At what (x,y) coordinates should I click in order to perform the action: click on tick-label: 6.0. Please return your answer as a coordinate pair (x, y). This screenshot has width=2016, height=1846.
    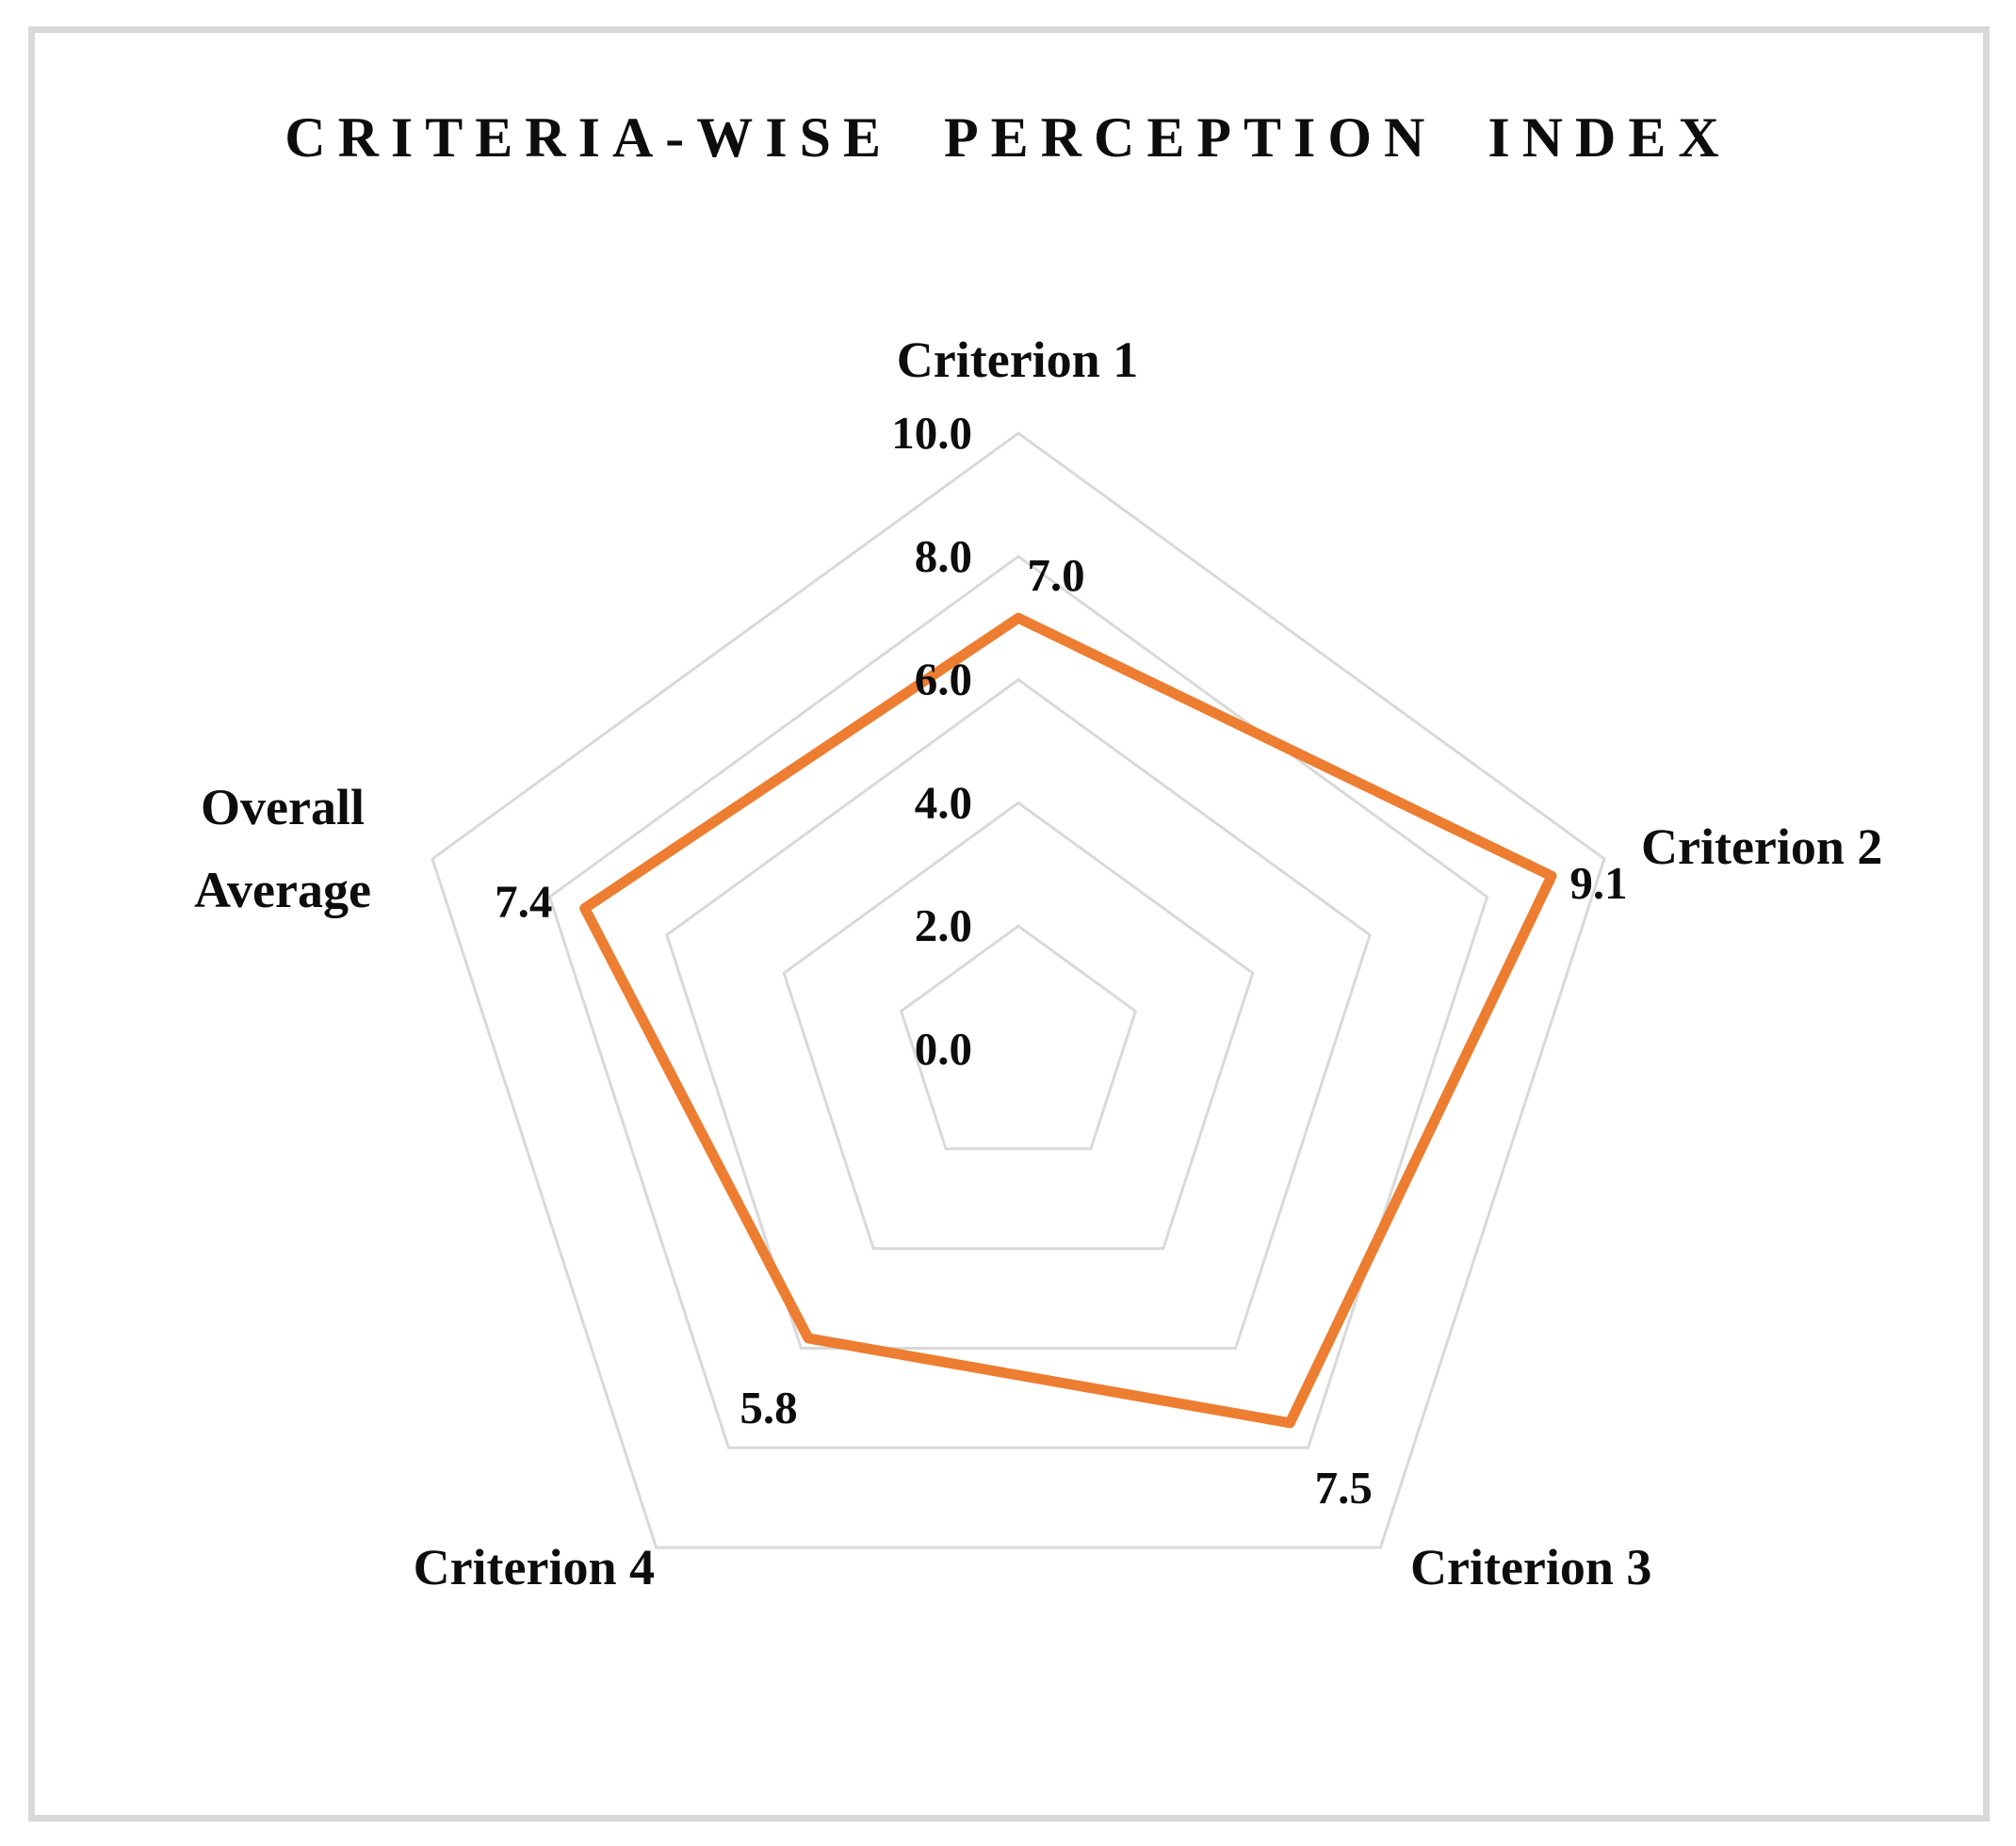
    Looking at the image, I should click on (943, 679).